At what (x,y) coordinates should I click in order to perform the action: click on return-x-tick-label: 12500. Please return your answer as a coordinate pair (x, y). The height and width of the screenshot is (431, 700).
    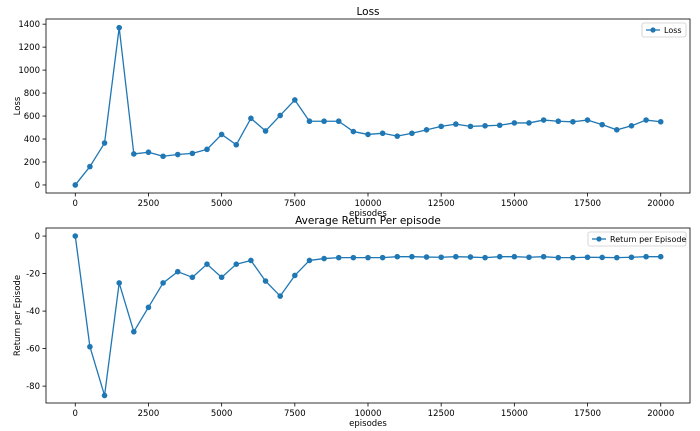
    Looking at the image, I should click on (441, 414).